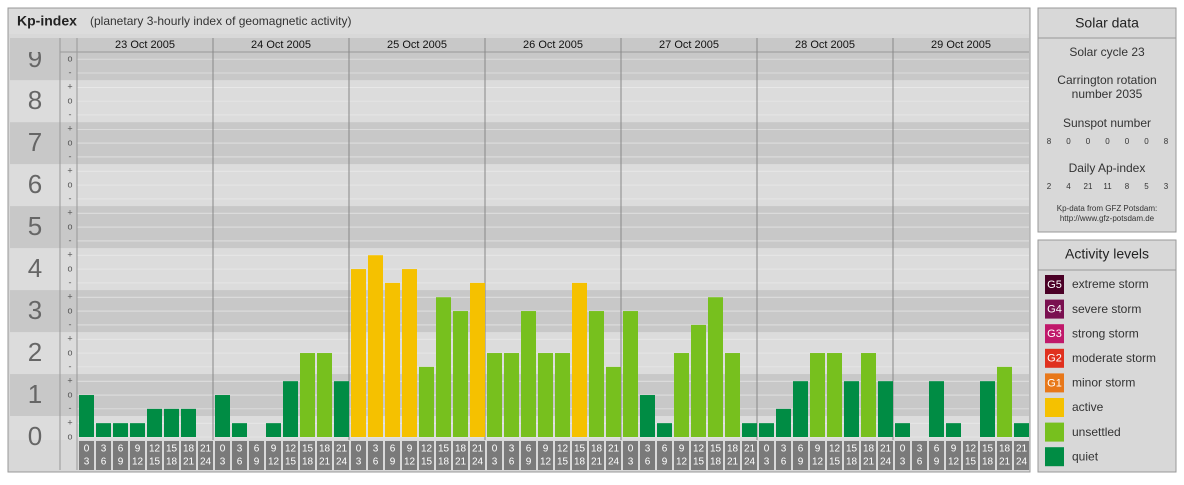  Describe the element at coordinates (342, 462) in the screenshot. I see `hour-end: 24` at that location.